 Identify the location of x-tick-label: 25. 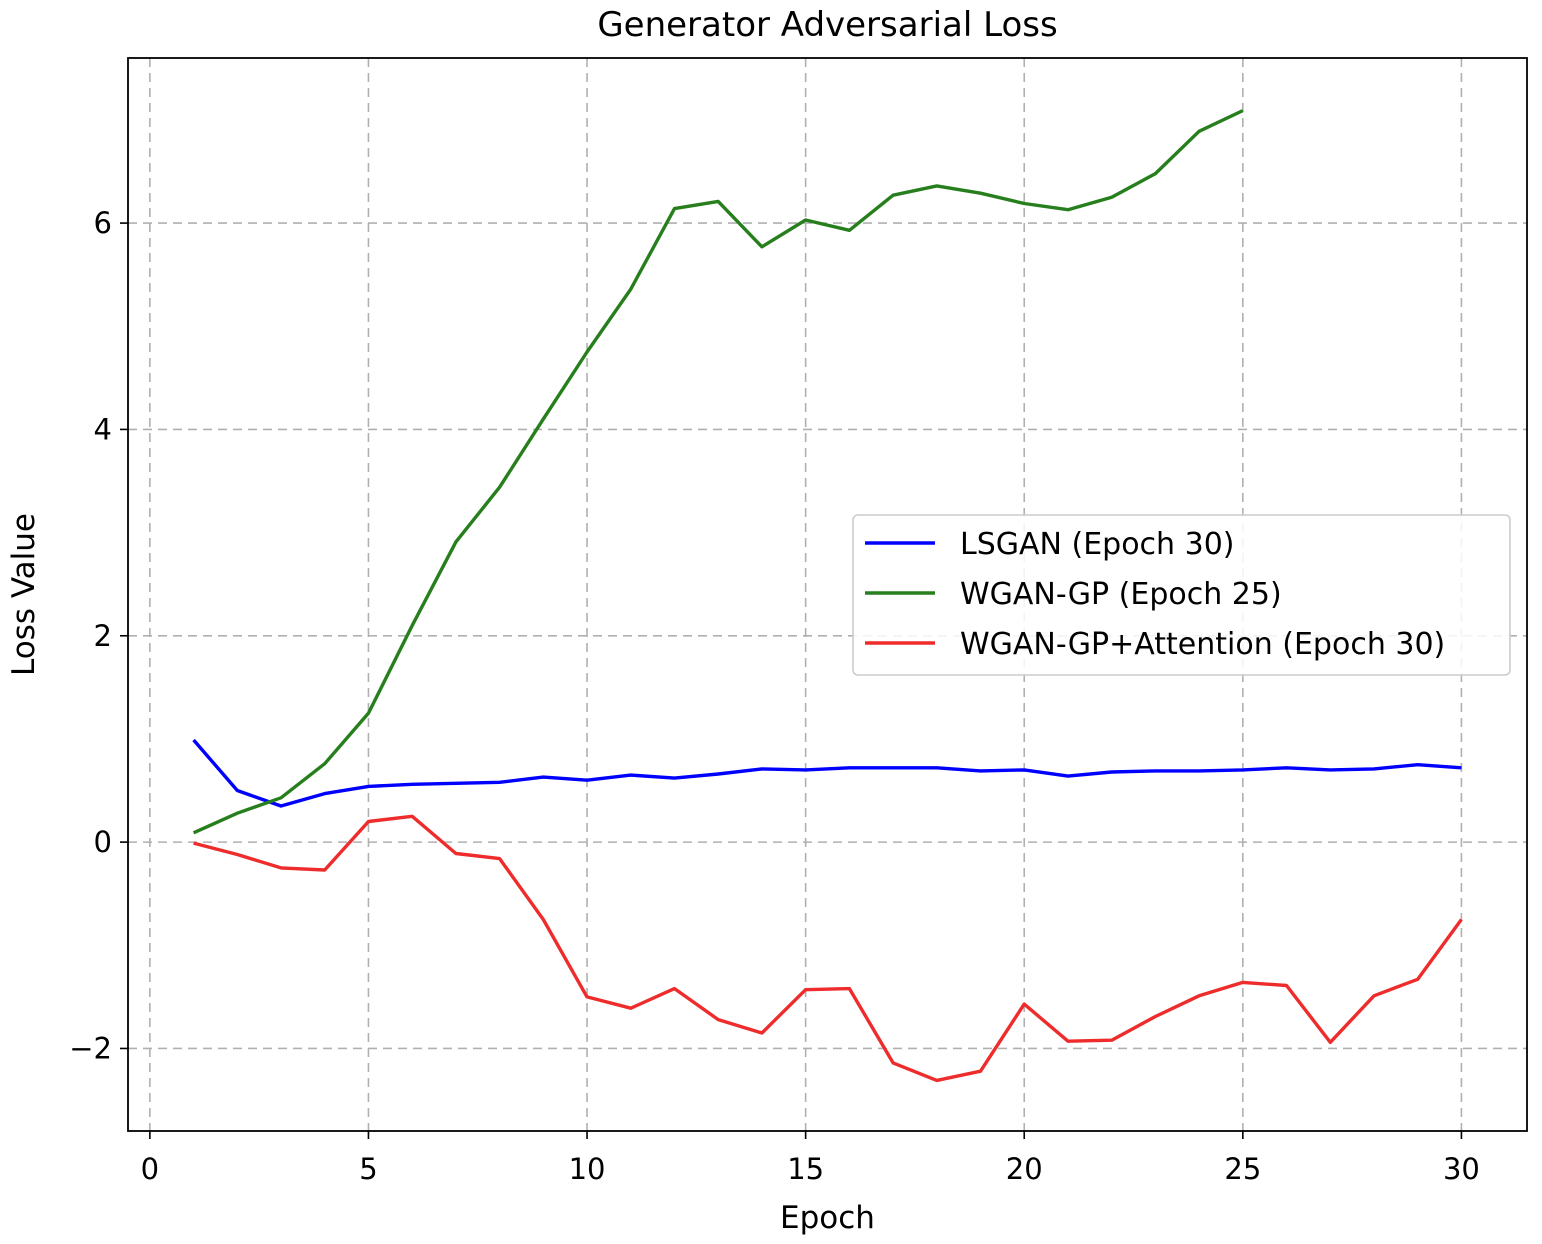
(1242, 1169).